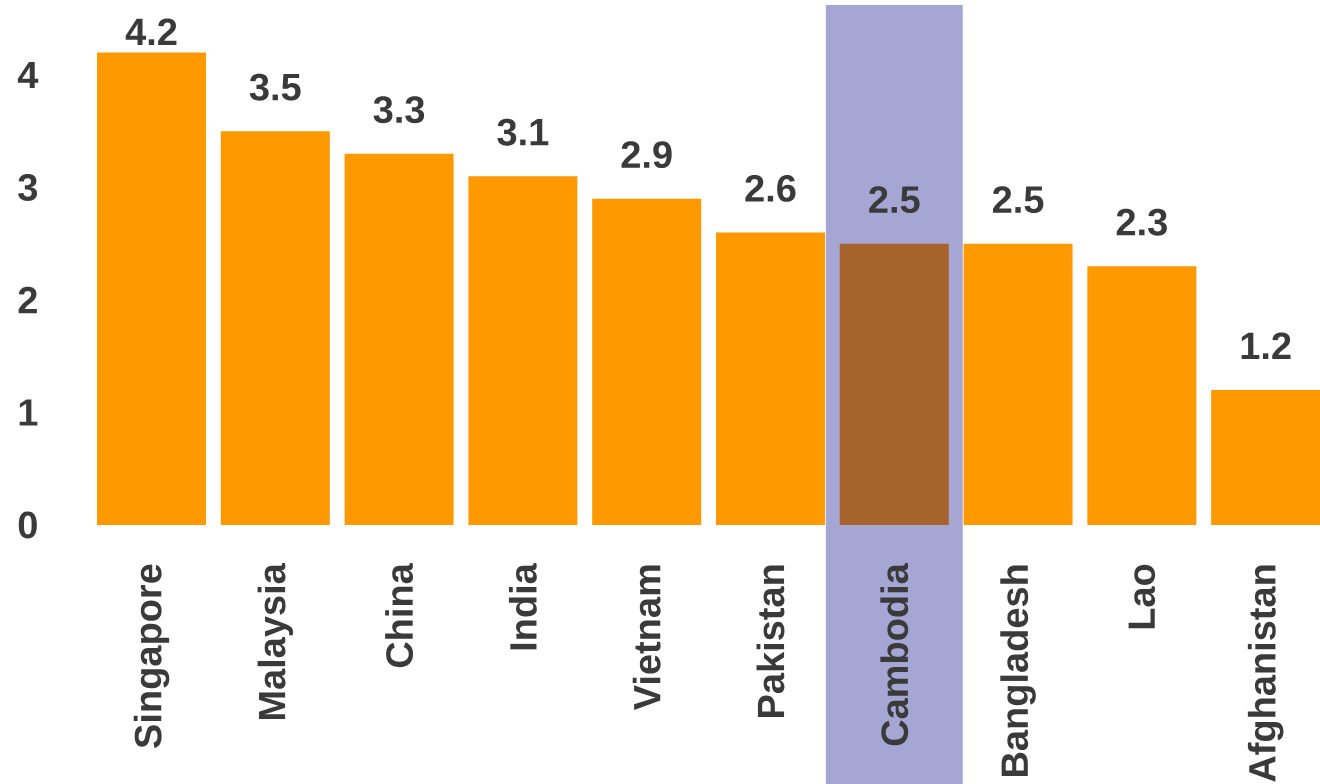 This screenshot has height=784, width=1320. I want to click on x-tick-label: Vietnam, so click(646, 638).